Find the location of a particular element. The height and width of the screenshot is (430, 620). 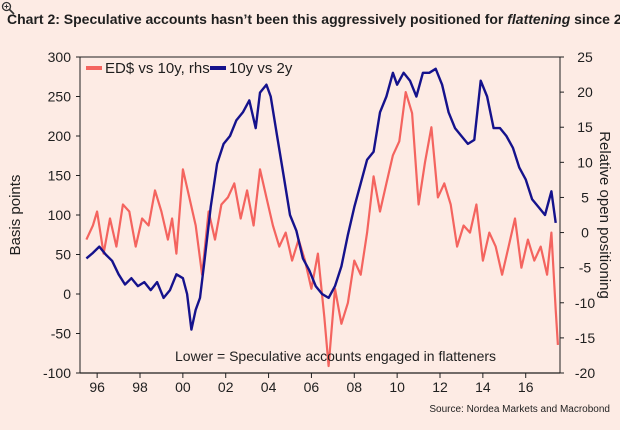

magnifier-plus-icon is located at coordinates (8, 8).